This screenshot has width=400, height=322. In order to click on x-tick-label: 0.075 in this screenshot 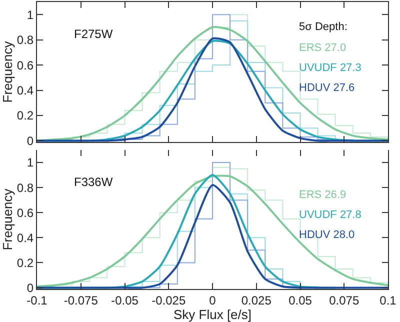, I will do `click(344, 300)`.